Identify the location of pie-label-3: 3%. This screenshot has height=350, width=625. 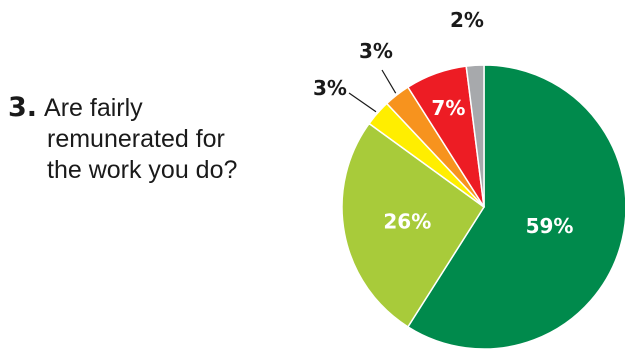
(376, 51).